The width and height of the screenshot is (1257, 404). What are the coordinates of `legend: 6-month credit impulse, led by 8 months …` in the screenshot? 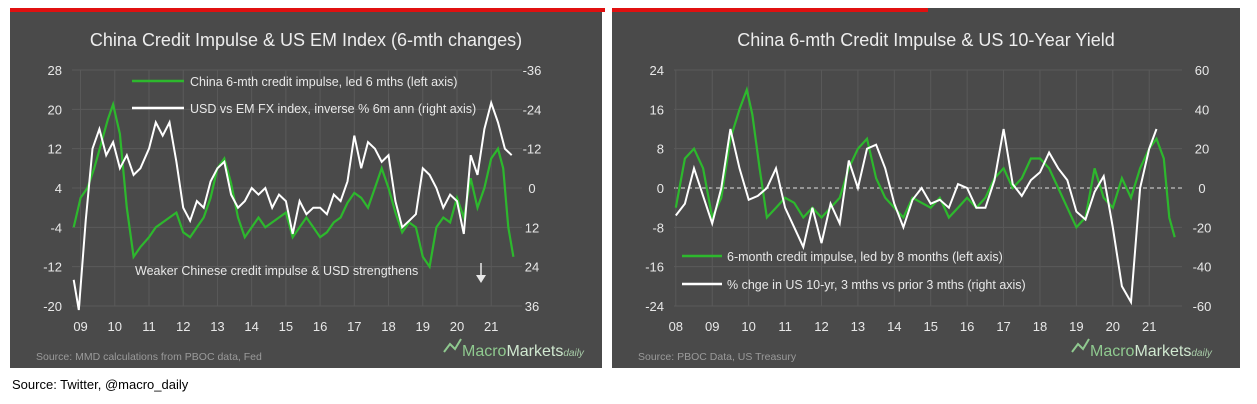 It's located at (854, 271).